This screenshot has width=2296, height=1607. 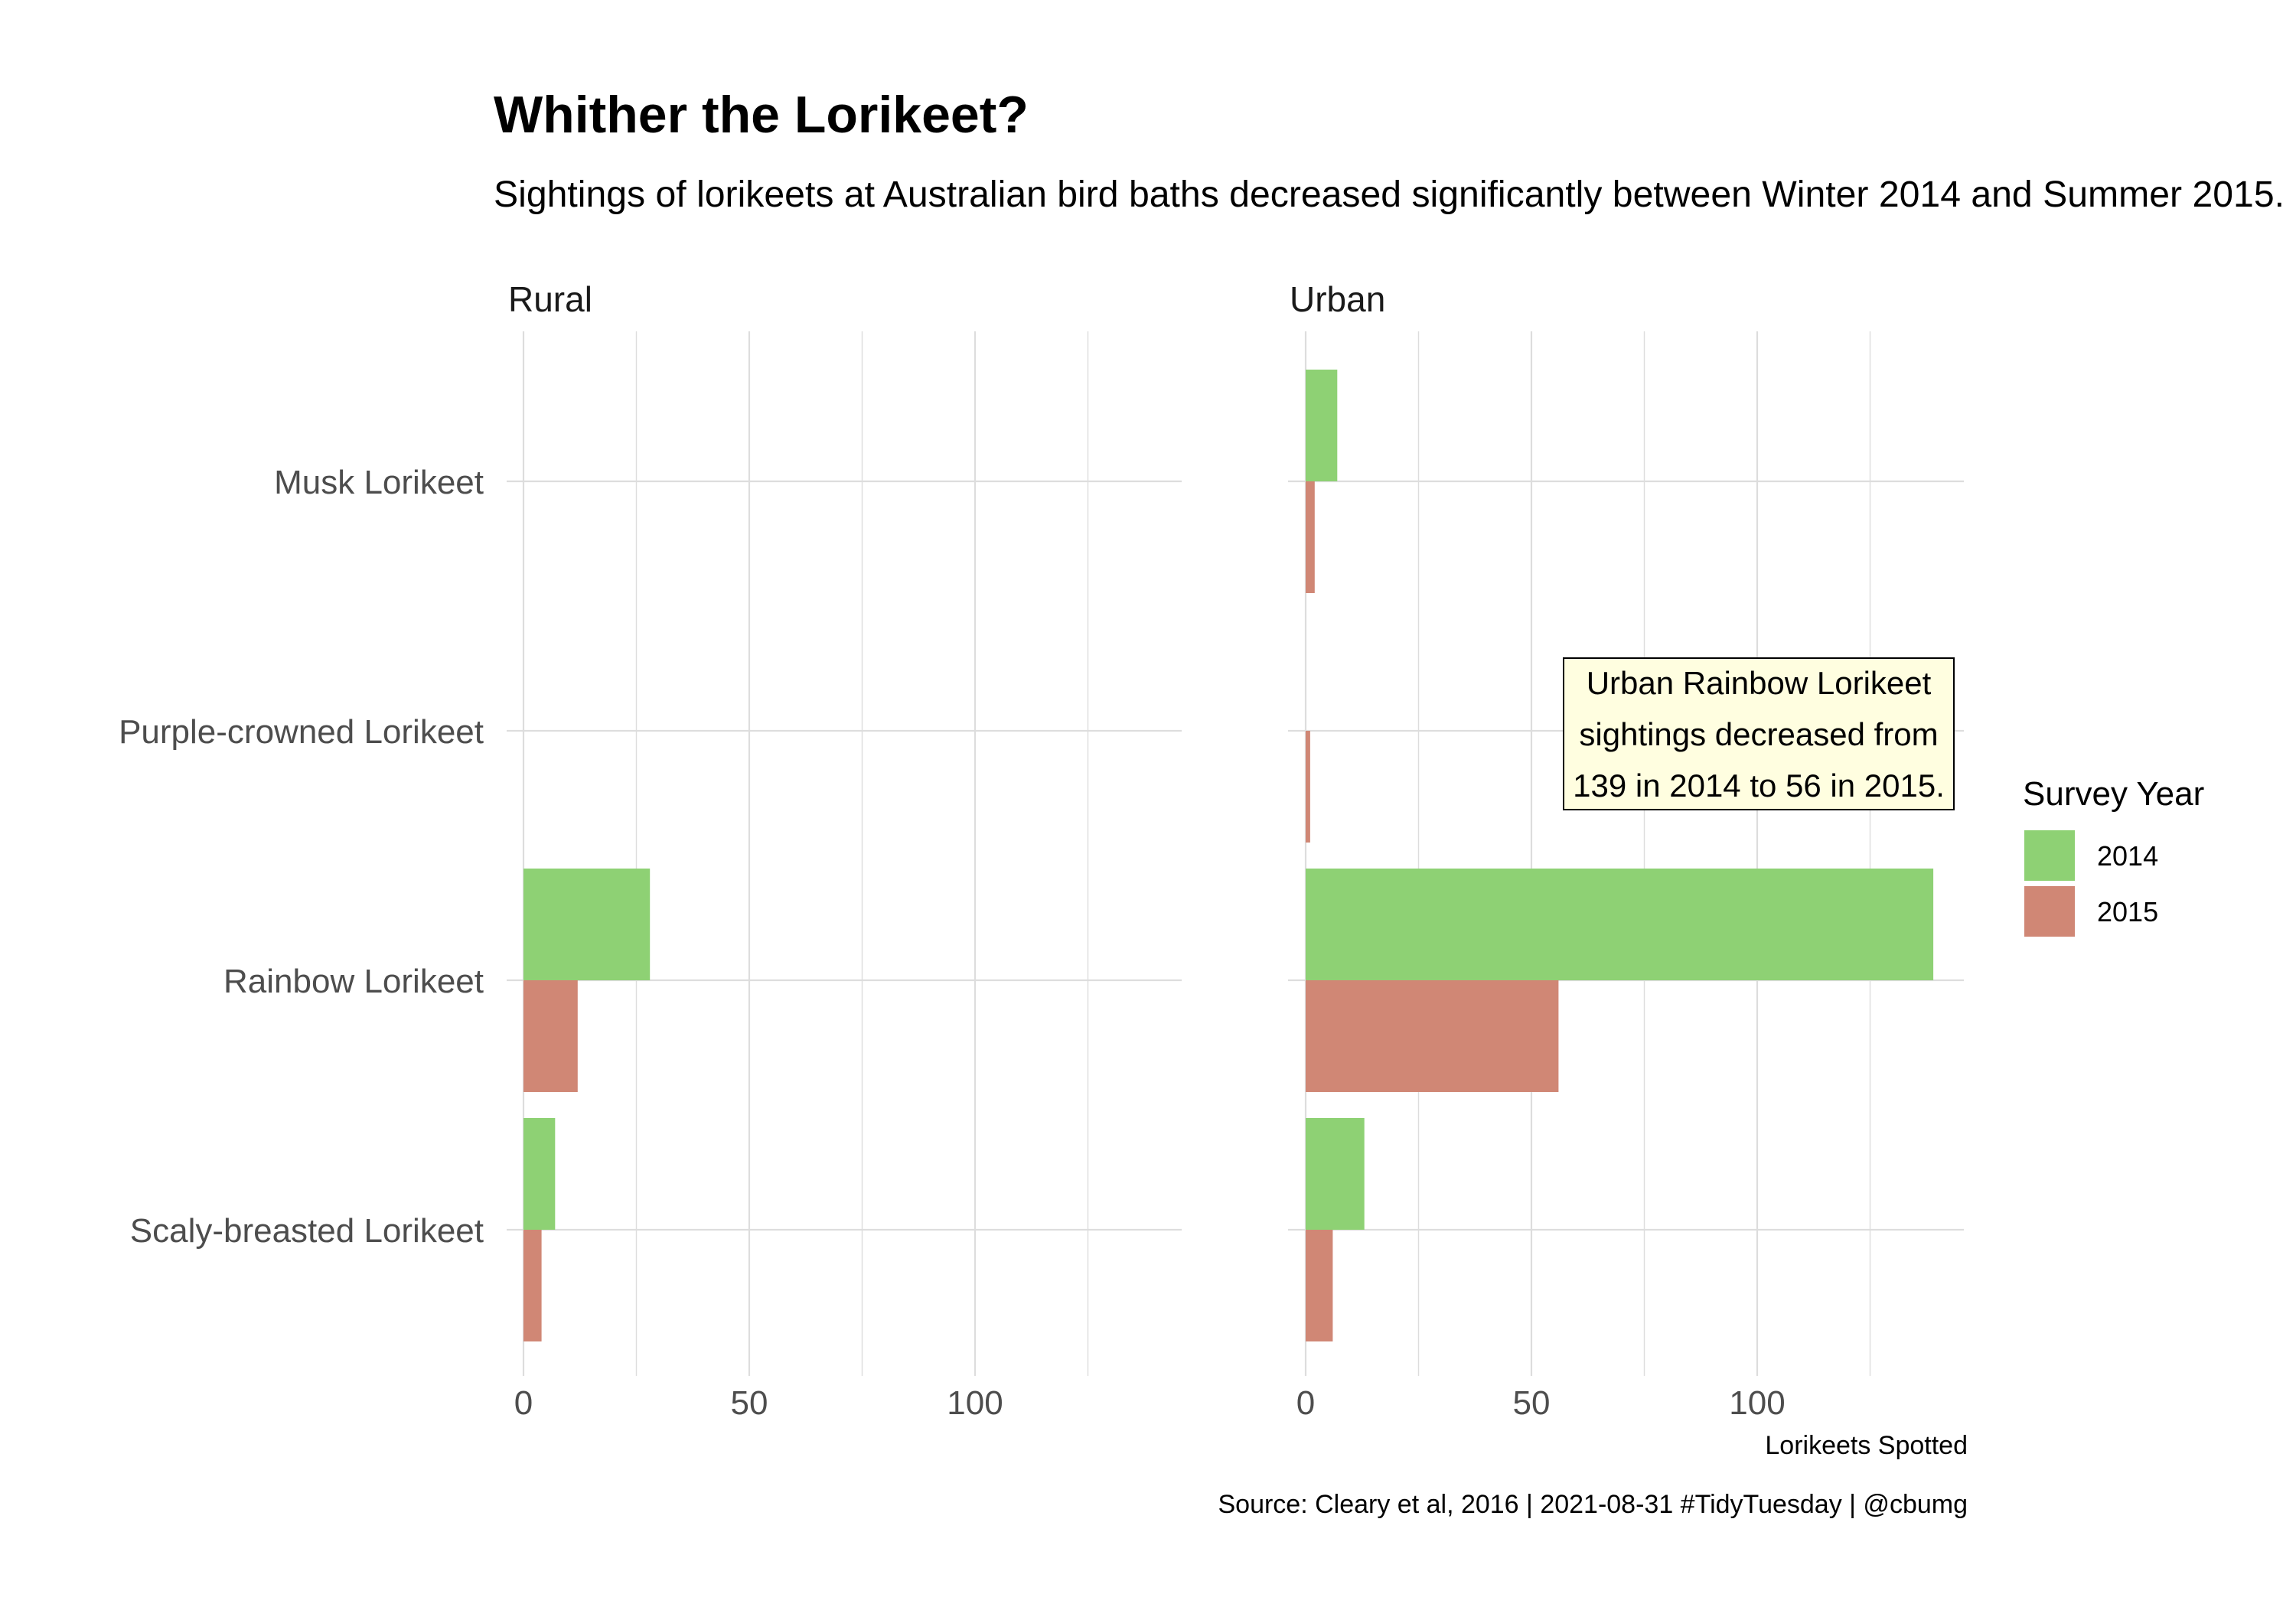 I want to click on annotation-background, so click(x=1759, y=733).